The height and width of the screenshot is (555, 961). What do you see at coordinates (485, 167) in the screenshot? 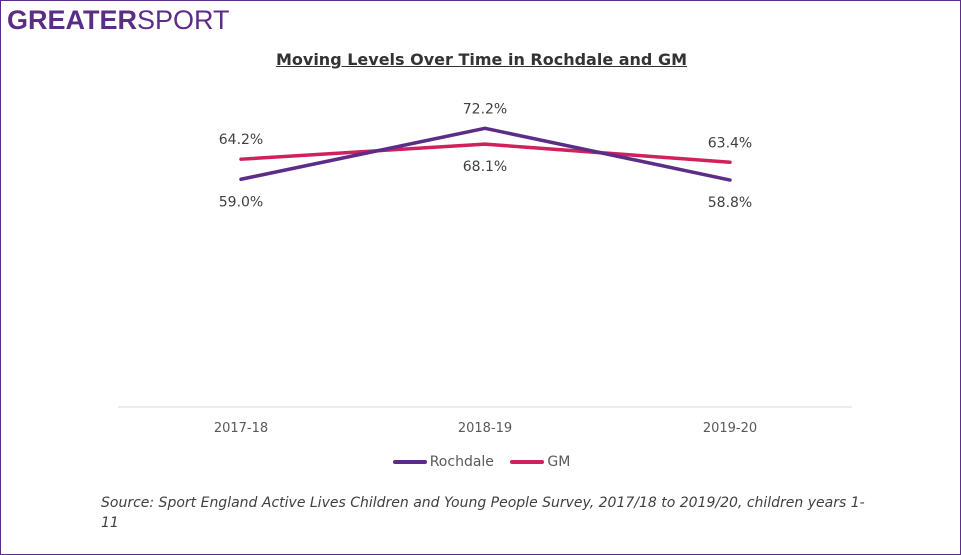
I see `data-label-gm: 68.1%` at bounding box center [485, 167].